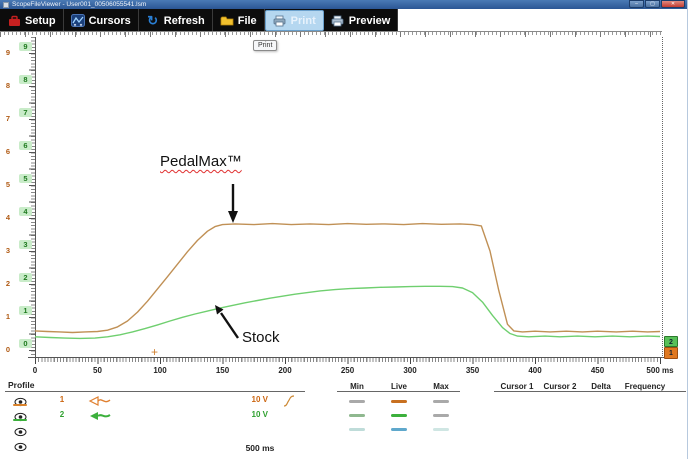  I want to click on x-tick-label: 150, so click(222, 370).